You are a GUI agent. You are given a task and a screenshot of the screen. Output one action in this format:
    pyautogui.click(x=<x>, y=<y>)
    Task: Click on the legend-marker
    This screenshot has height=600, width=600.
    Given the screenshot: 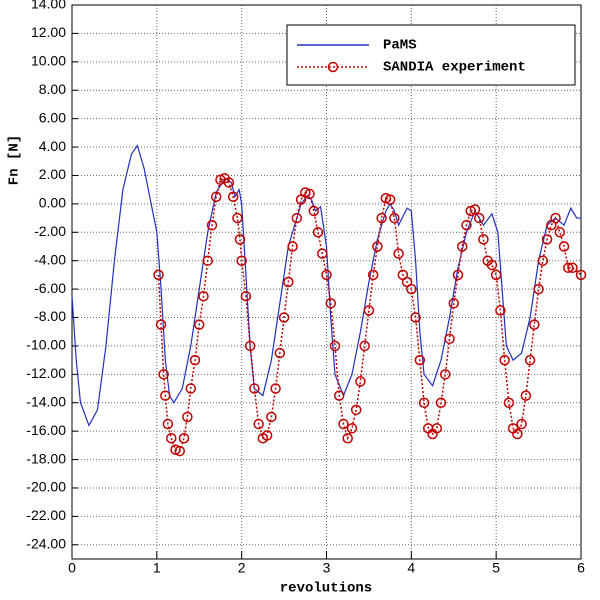 What is the action you would take?
    pyautogui.click(x=333, y=67)
    